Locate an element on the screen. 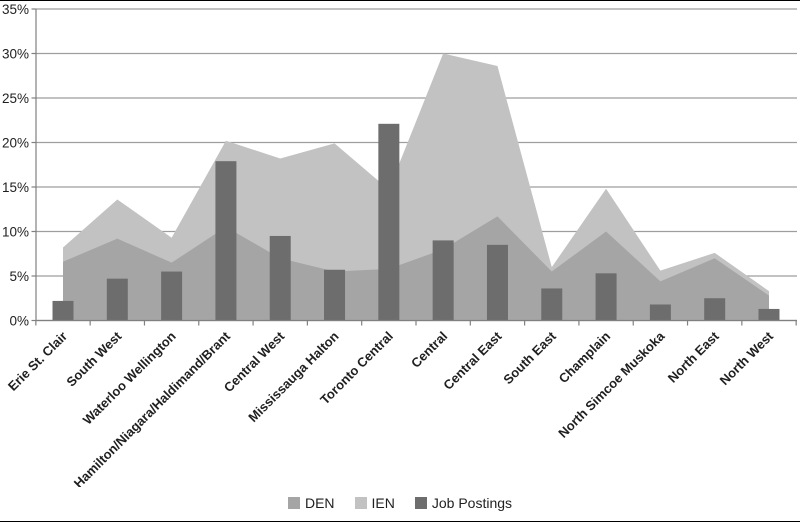 This screenshot has width=800, height=522. x-category-label: Central is located at coordinates (429, 350).